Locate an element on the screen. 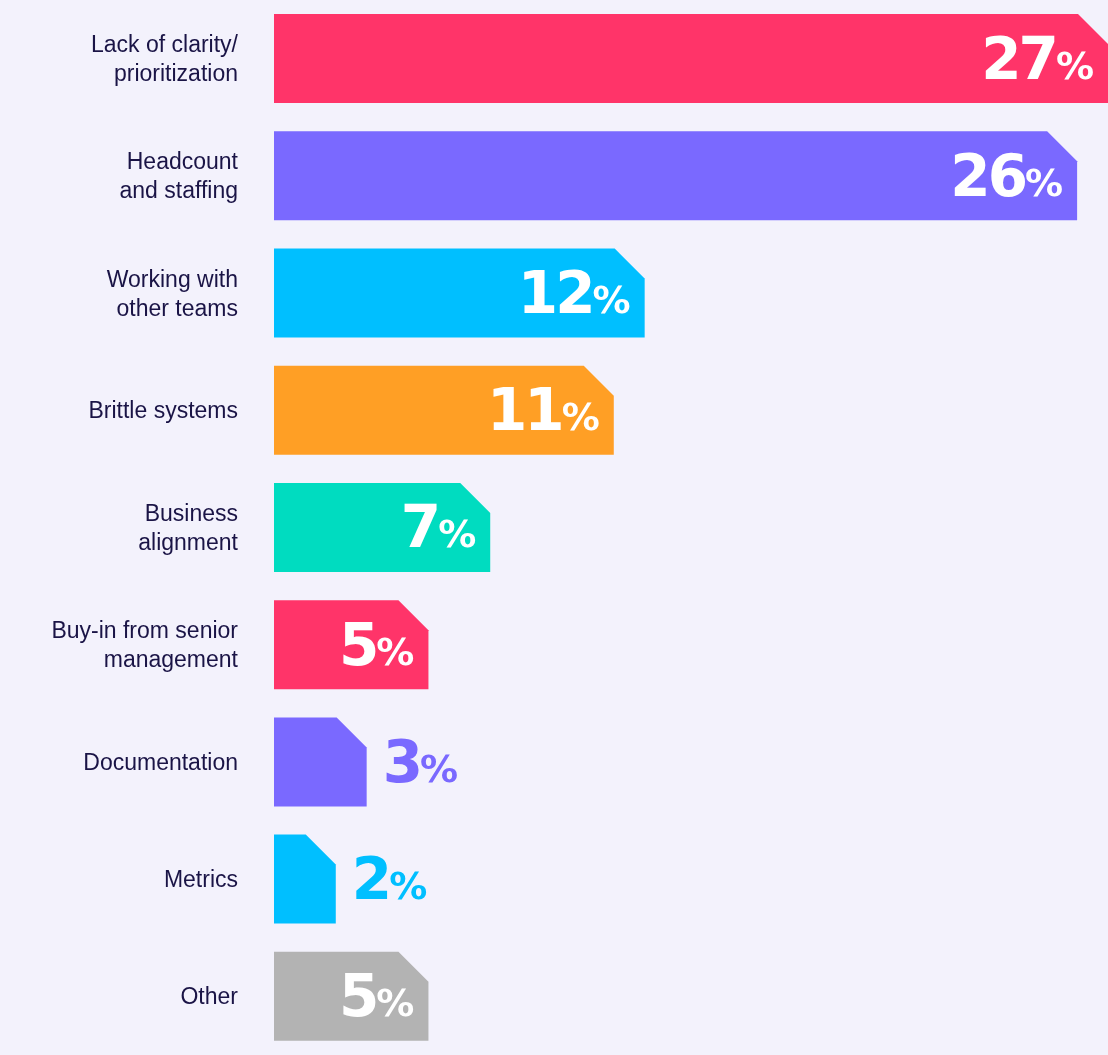 Image resolution: width=1108 pixels, height=1055 pixels. data-label: 11% is located at coordinates (543, 410).